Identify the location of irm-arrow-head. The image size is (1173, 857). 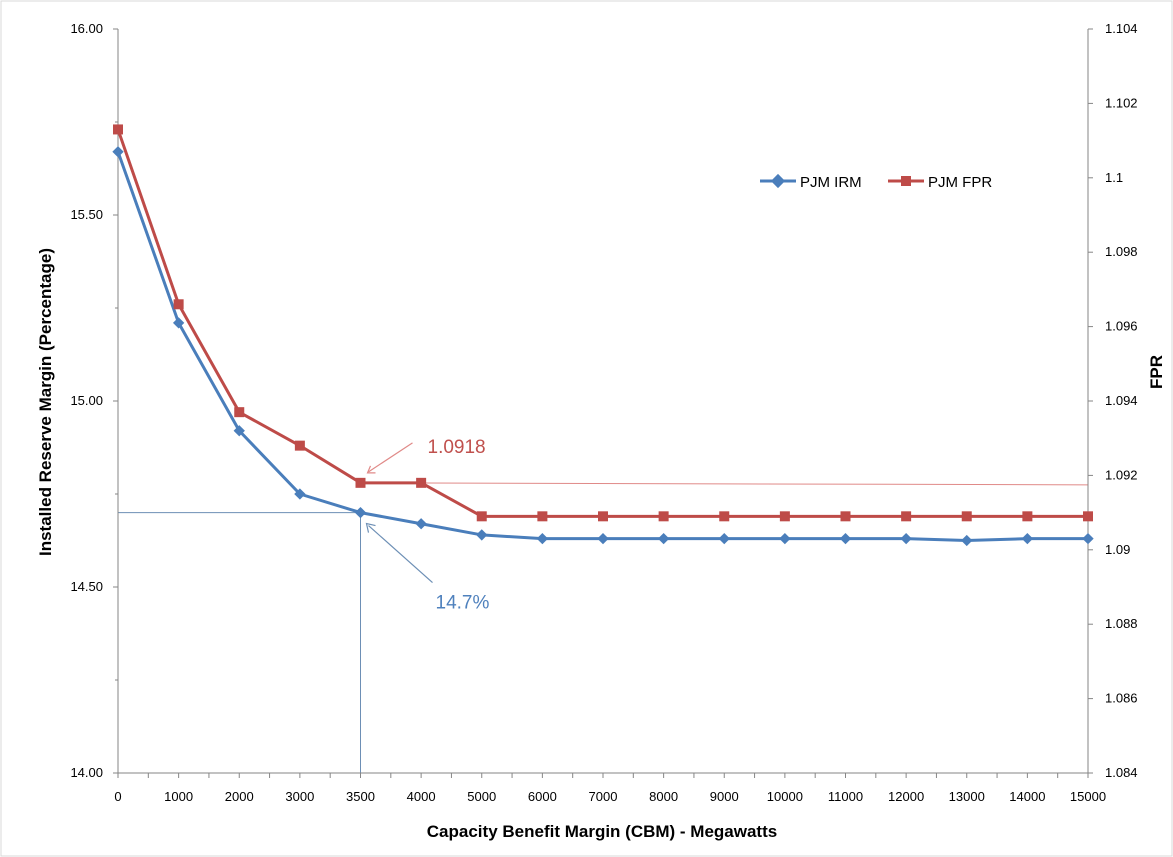
(370, 527).